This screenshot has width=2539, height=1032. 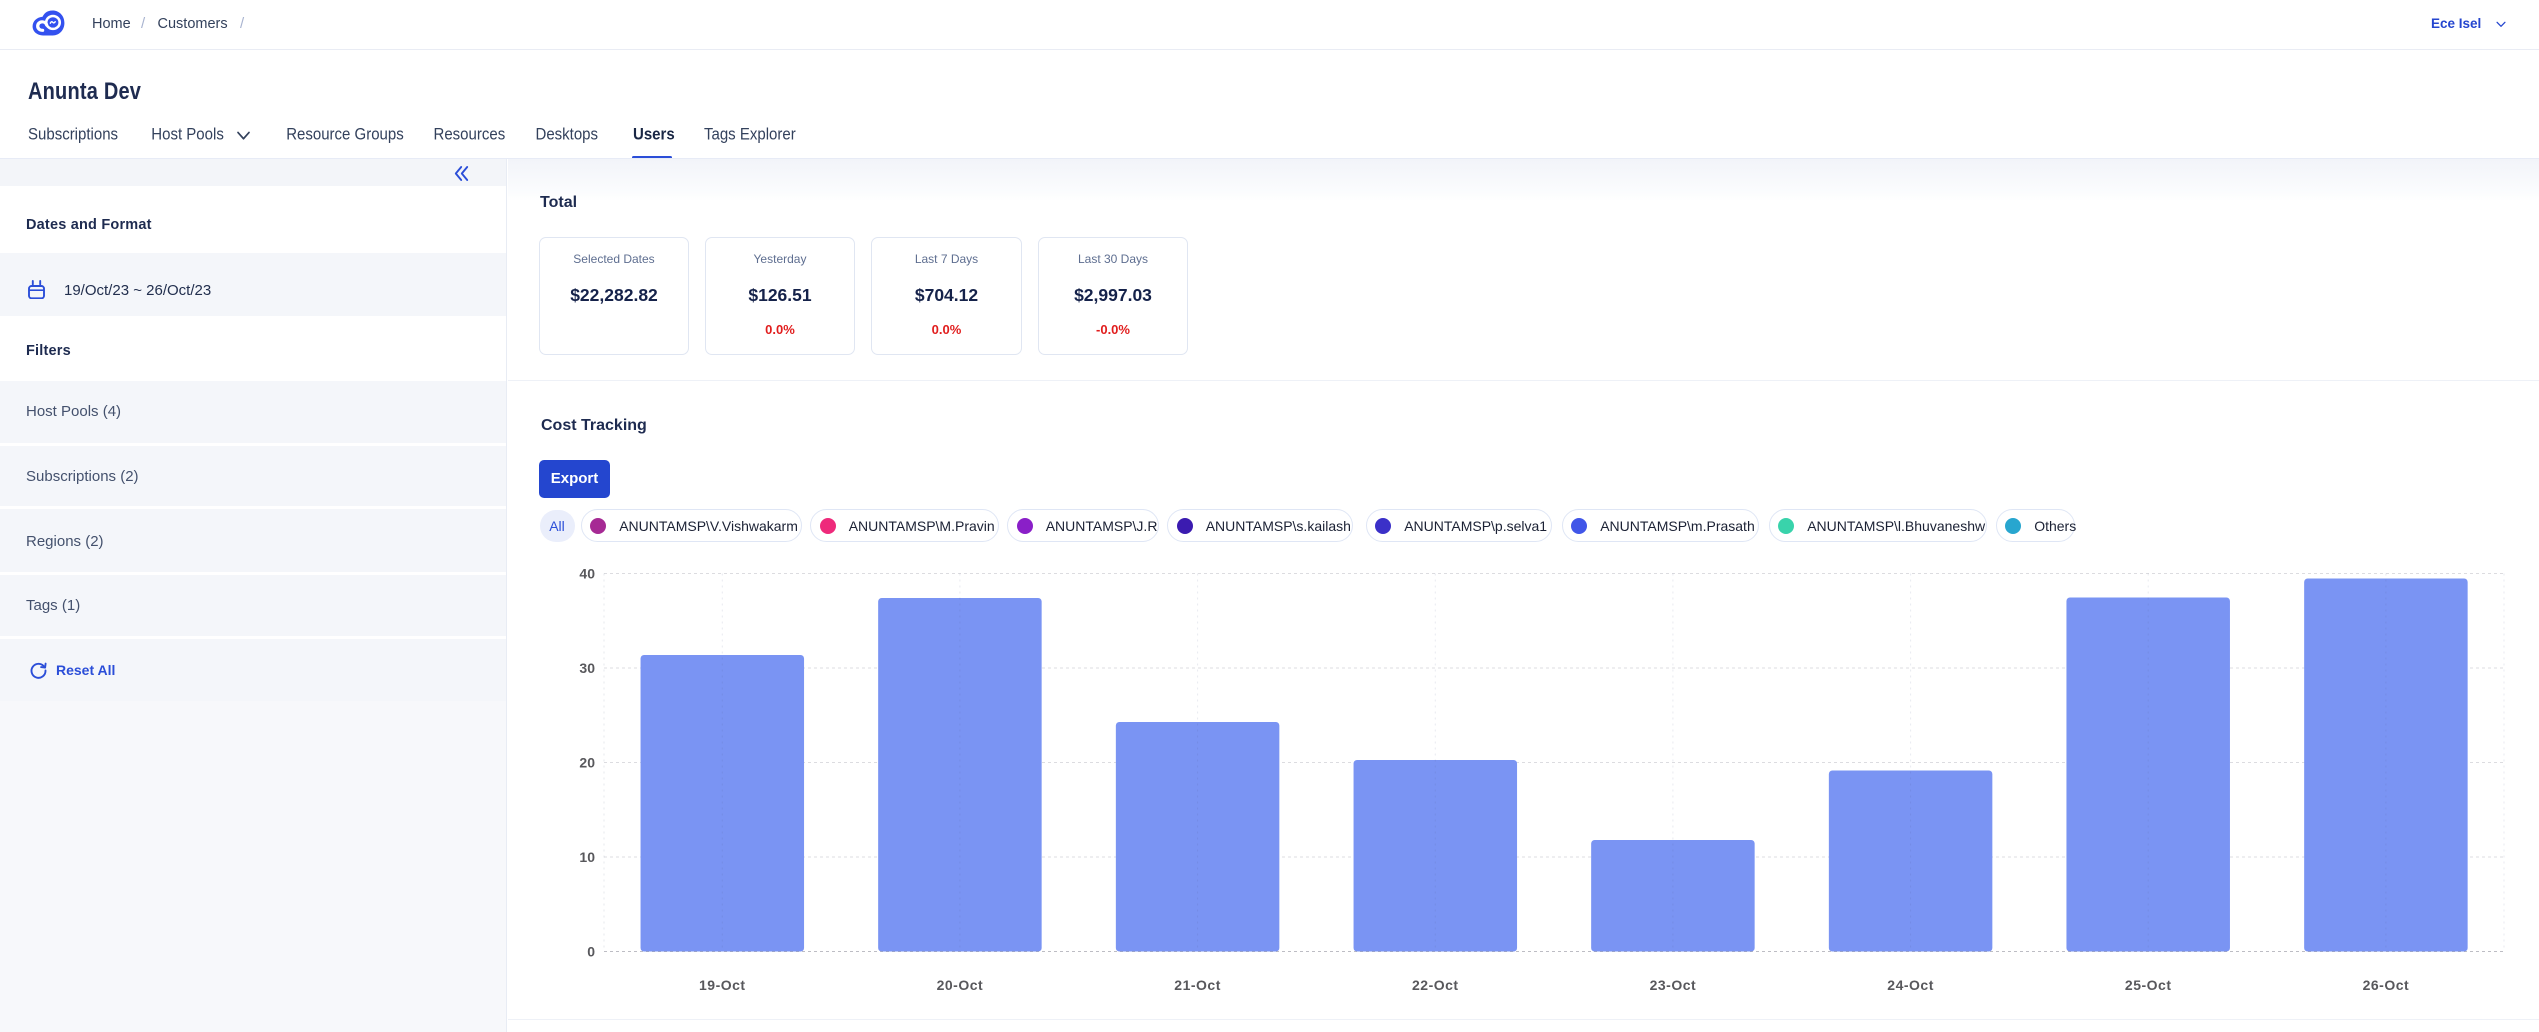 I want to click on svg-text: 26-Oct, so click(x=2386, y=985).